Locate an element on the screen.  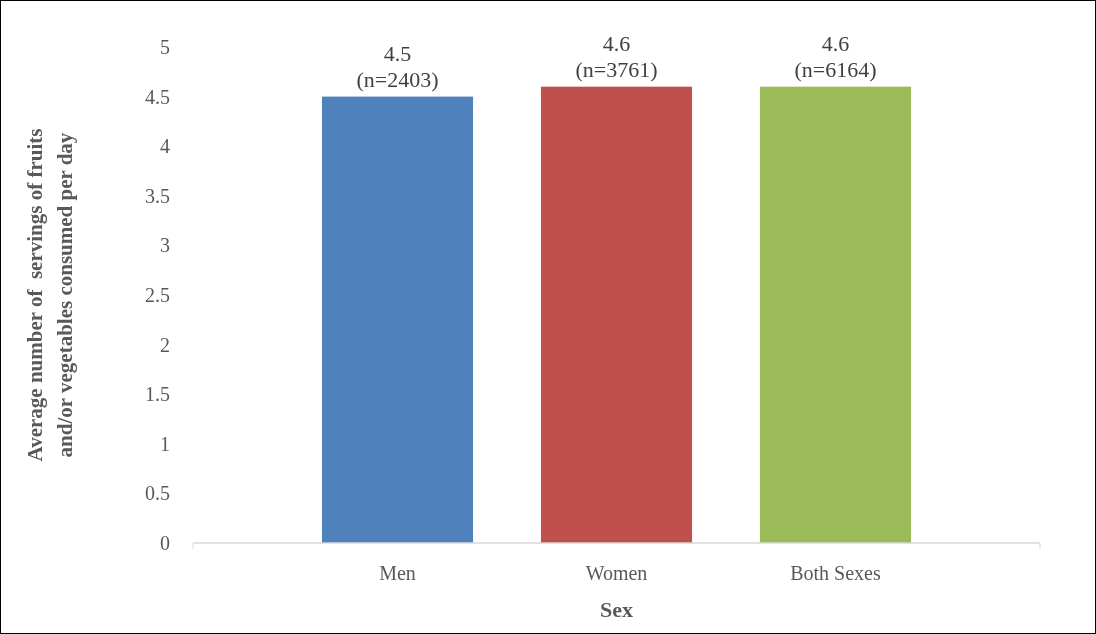
y-tick-label: 3.5 is located at coordinates (157, 195).